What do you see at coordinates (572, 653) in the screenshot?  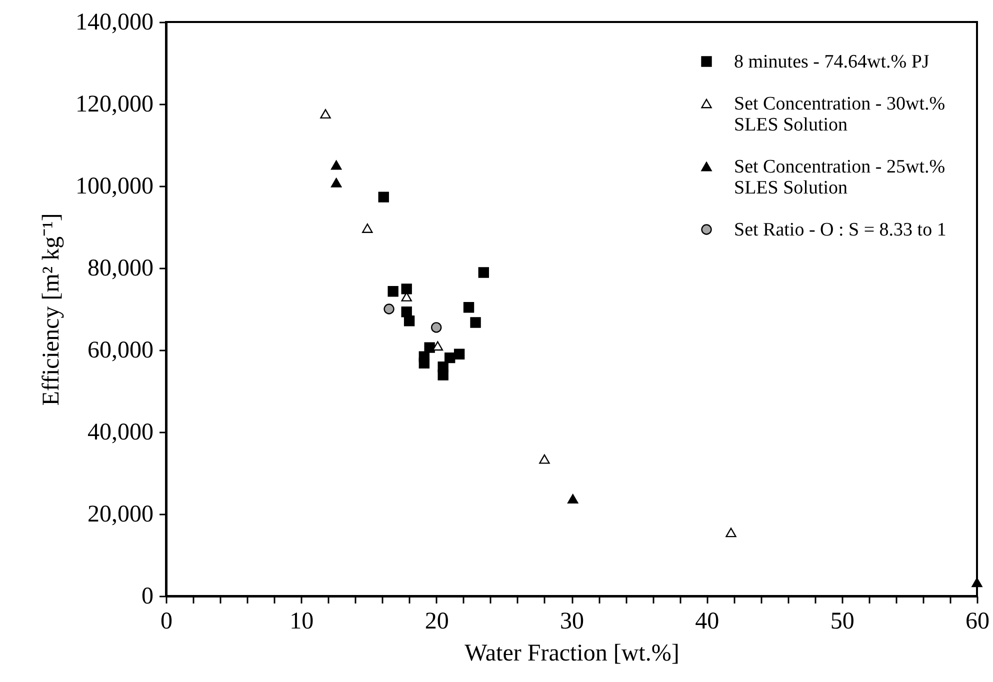 I see `x-axis-title: Water Fraction [wt.%]` at bounding box center [572, 653].